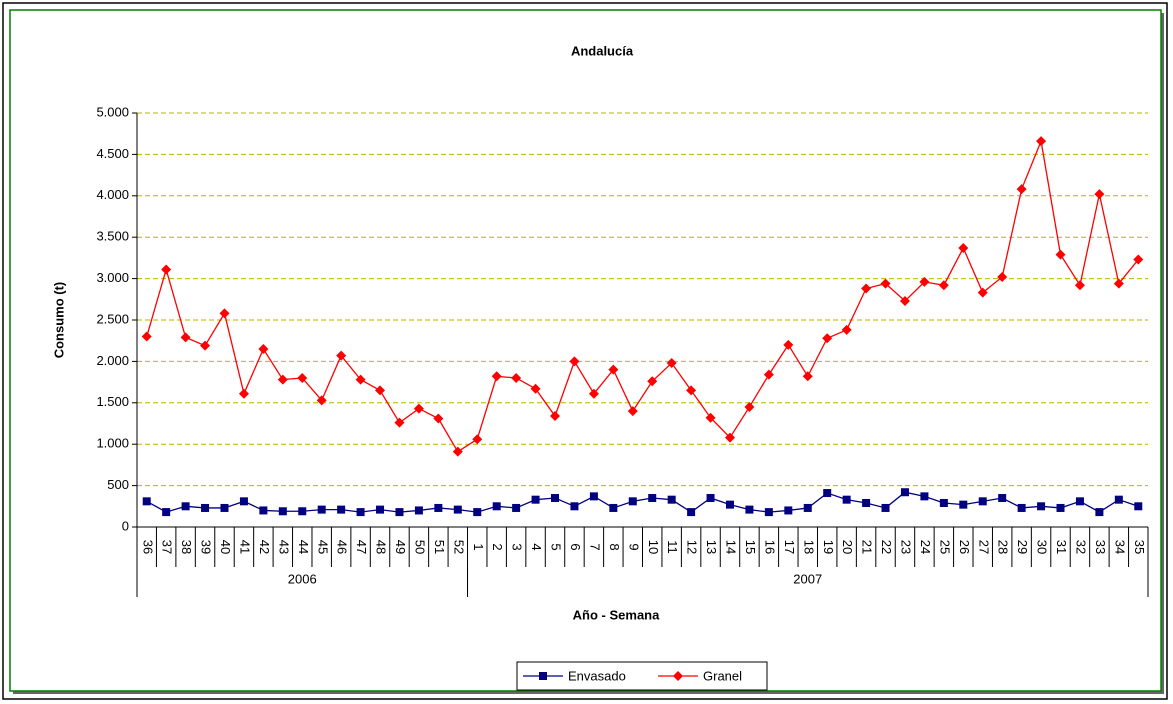 This screenshot has height=704, width=1173. Describe the element at coordinates (497, 546) in the screenshot. I see `x-tick-label: 2` at that location.